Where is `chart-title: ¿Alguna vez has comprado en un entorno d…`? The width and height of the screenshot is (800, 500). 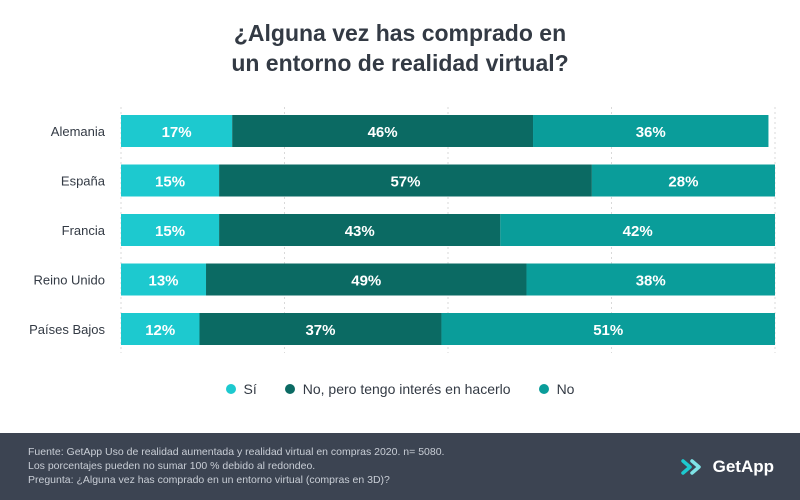
chart-title: ¿Alguna vez has comprado en un entorno d… is located at coordinates (400, 48).